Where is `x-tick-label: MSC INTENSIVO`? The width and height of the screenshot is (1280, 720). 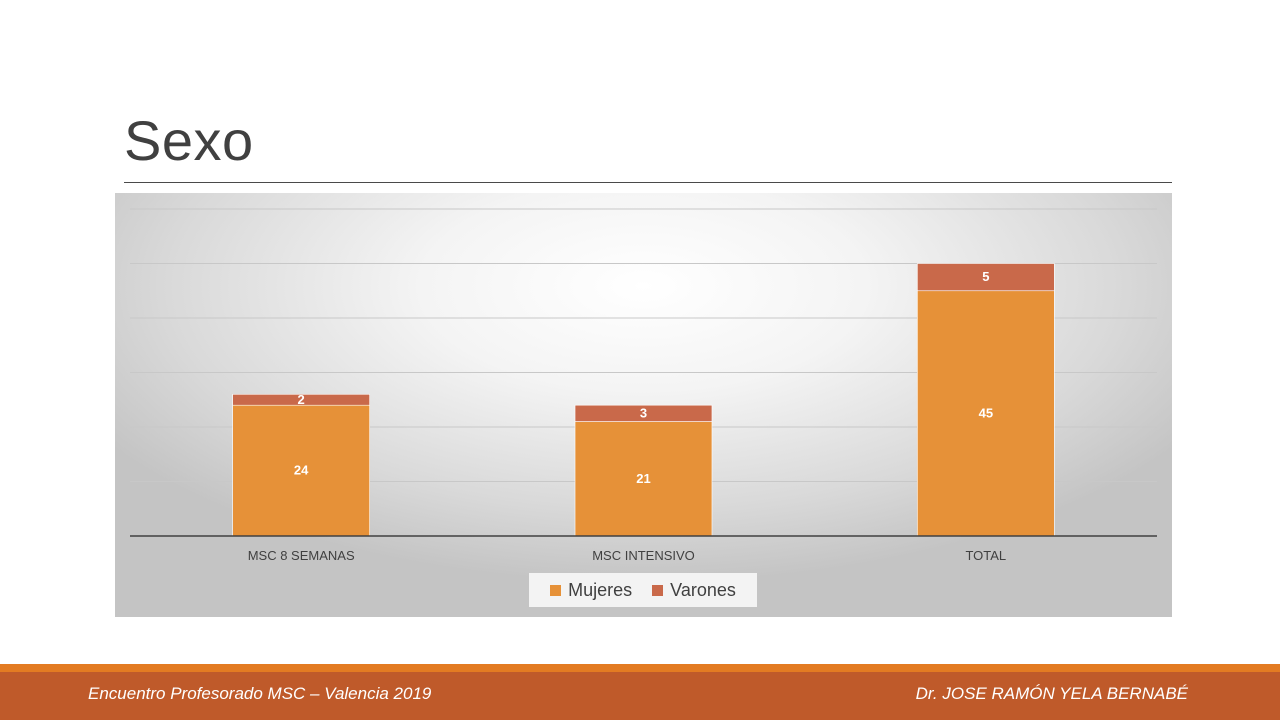
x-tick-label: MSC INTENSIVO is located at coordinates (643, 555).